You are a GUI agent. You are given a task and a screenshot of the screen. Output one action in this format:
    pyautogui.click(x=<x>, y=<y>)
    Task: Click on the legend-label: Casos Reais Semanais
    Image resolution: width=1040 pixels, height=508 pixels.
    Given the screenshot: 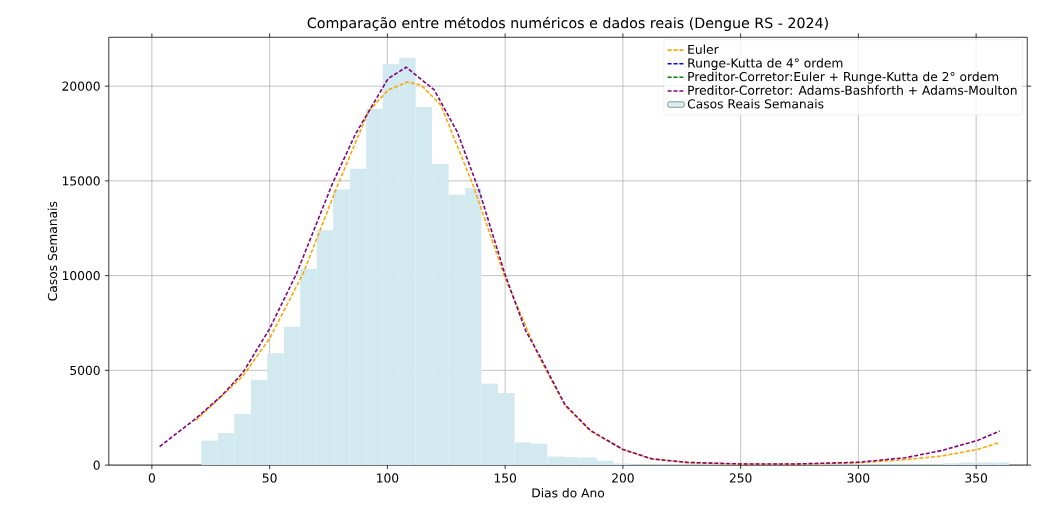 What is the action you would take?
    pyautogui.click(x=755, y=103)
    